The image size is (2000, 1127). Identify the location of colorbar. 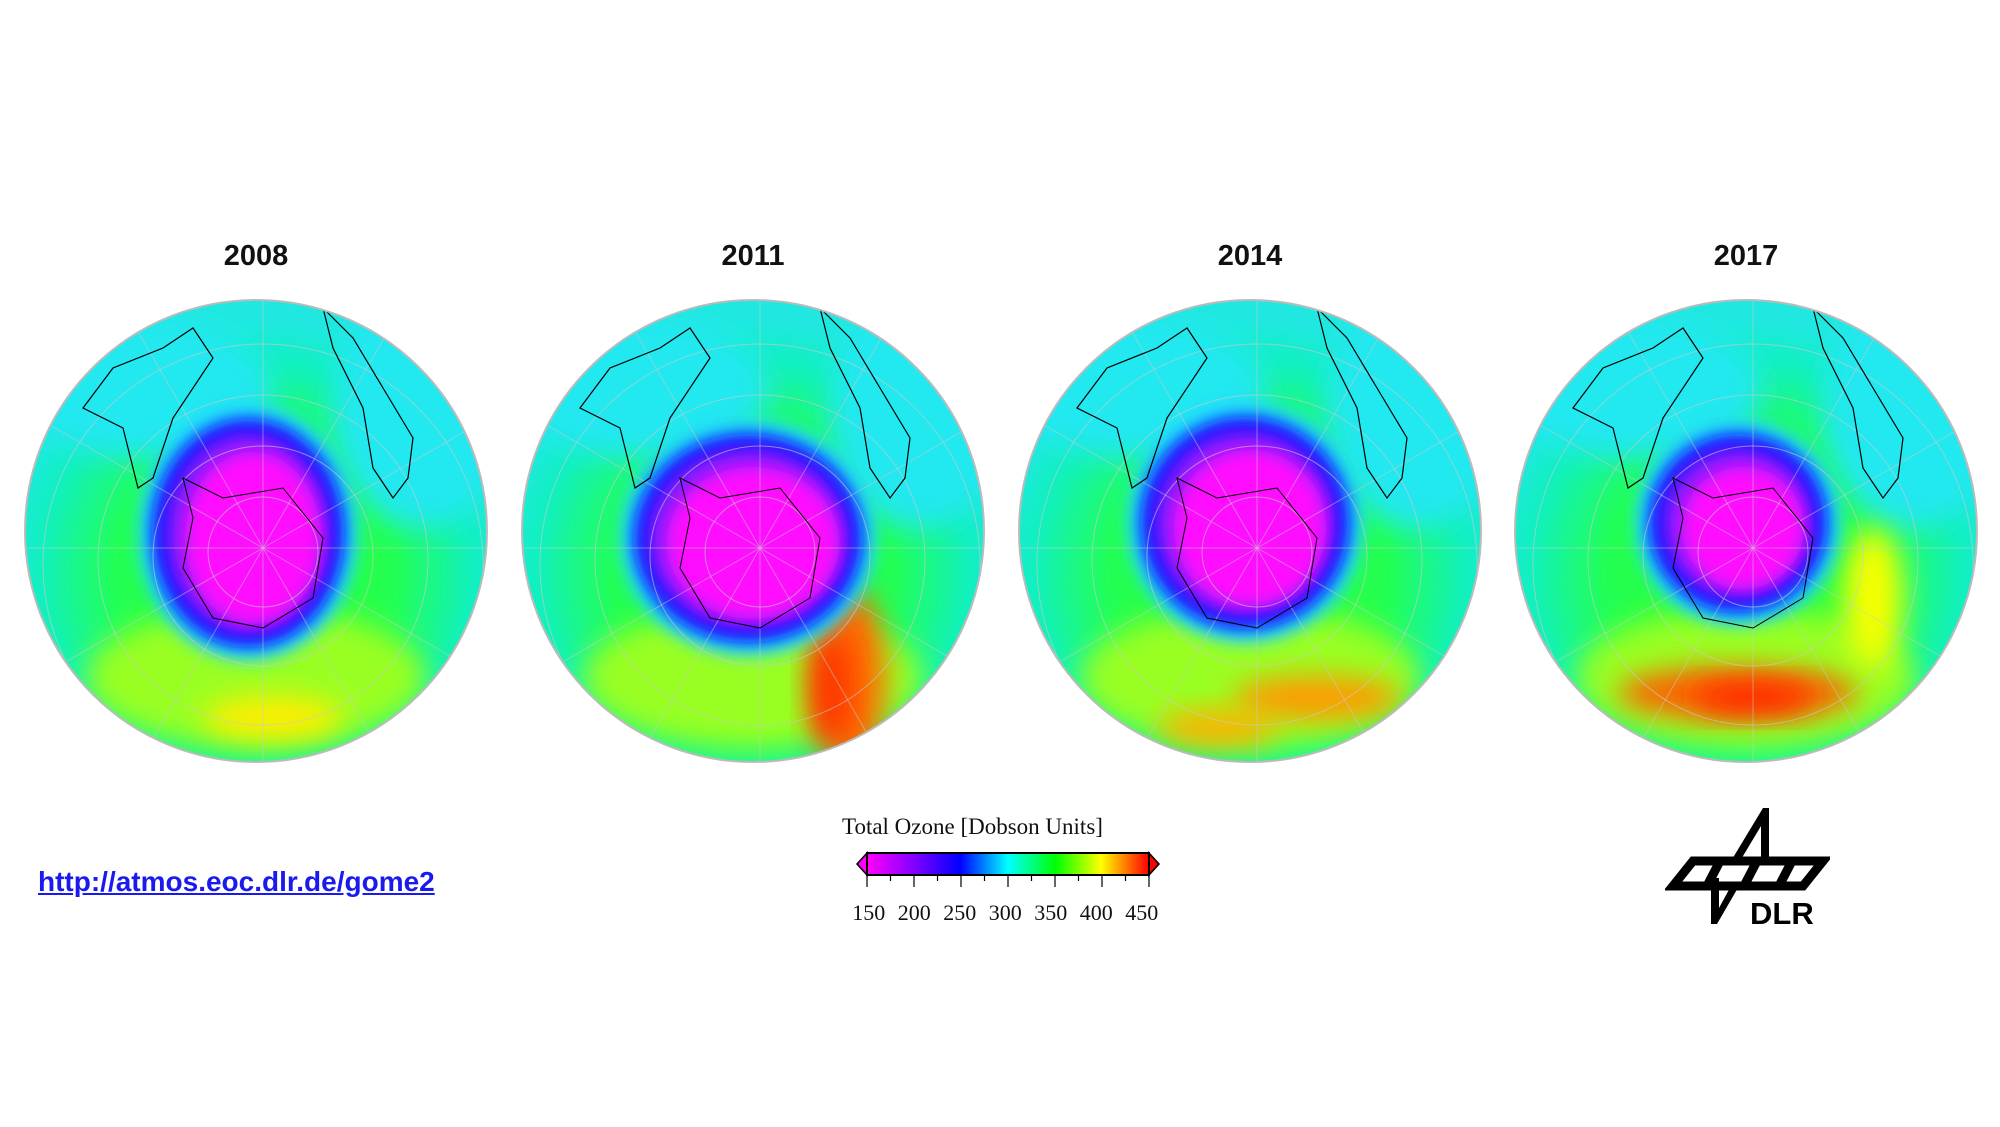
(1008, 869).